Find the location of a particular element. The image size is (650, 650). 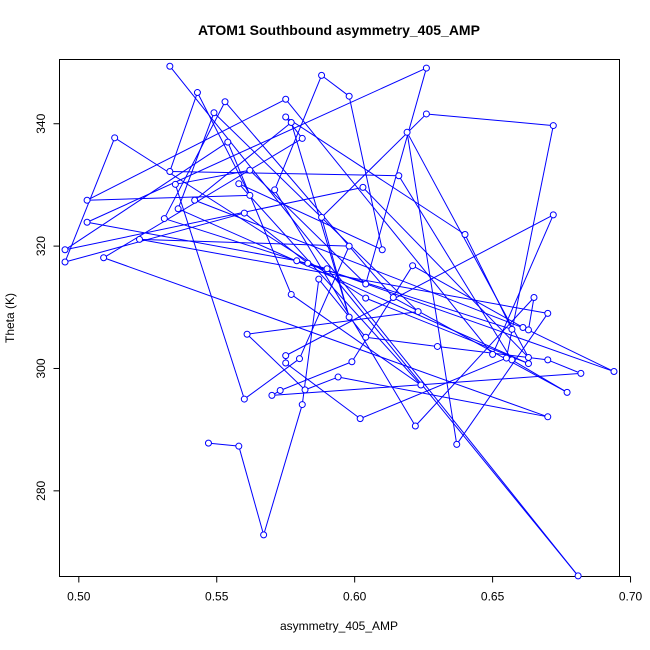

x-tick-label: 0.65 is located at coordinates (493, 597).